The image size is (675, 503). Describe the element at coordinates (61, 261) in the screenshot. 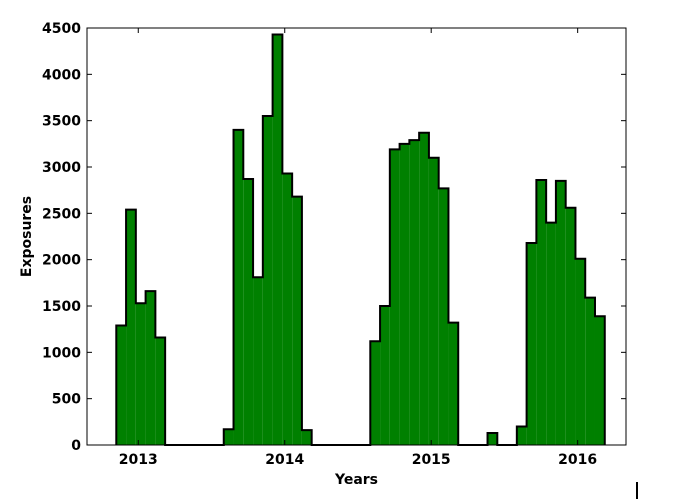

I see `y-tick-label: 2000` at that location.